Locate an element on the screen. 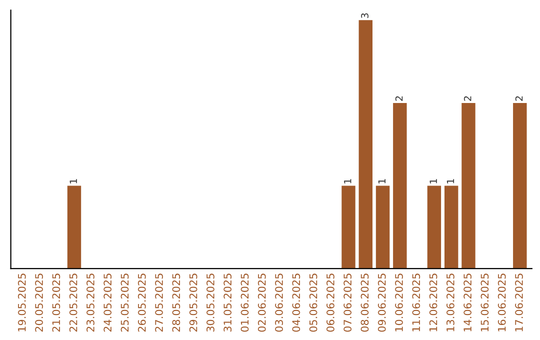 The width and height of the screenshot is (540, 340). x-tick-label: 19.05.2025 is located at coordinates (22, 303).